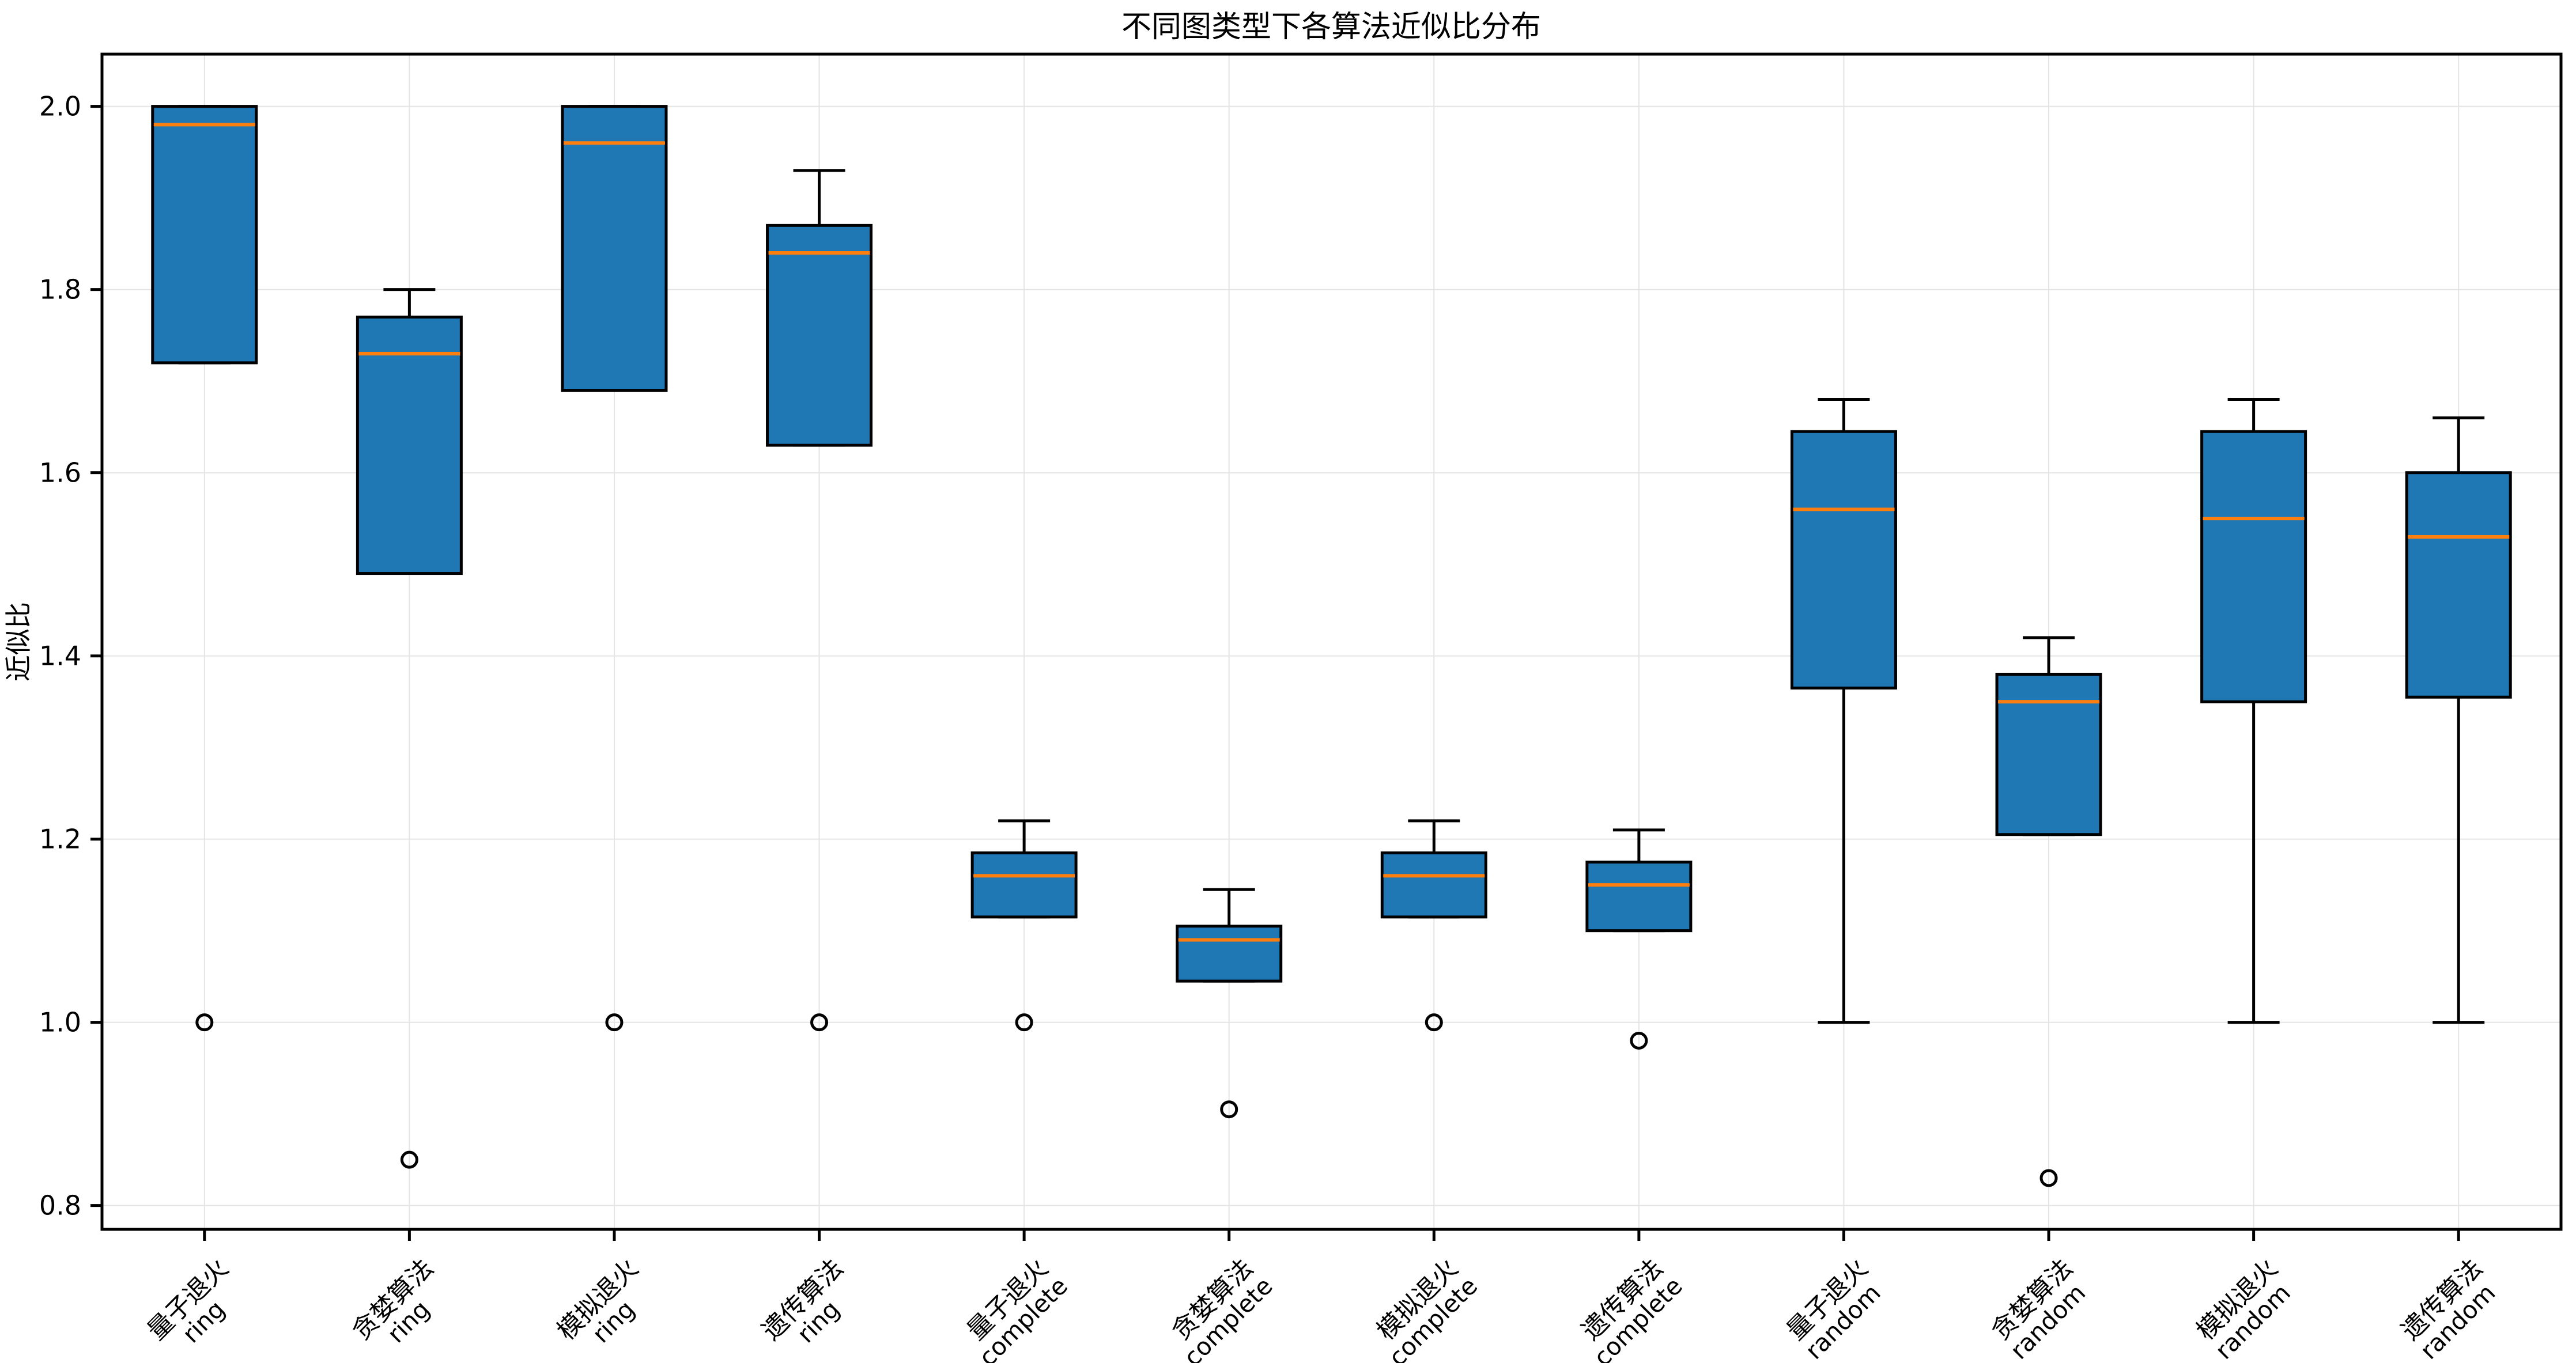 The width and height of the screenshot is (2576, 1363). What do you see at coordinates (60, 473) in the screenshot?
I see `y-tick-label: 1.6` at bounding box center [60, 473].